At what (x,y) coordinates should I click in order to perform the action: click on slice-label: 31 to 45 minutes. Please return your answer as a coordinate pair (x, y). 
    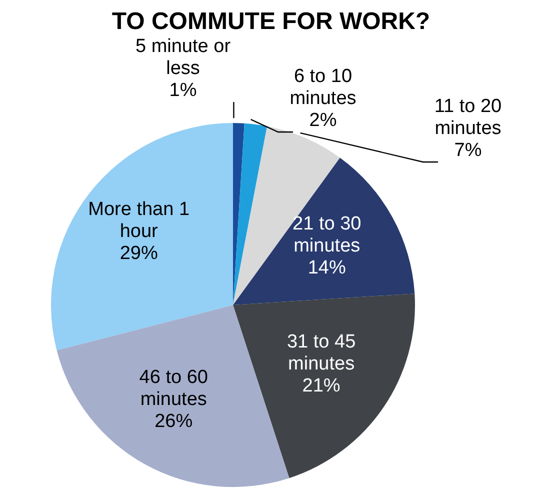
    Looking at the image, I should click on (321, 352).